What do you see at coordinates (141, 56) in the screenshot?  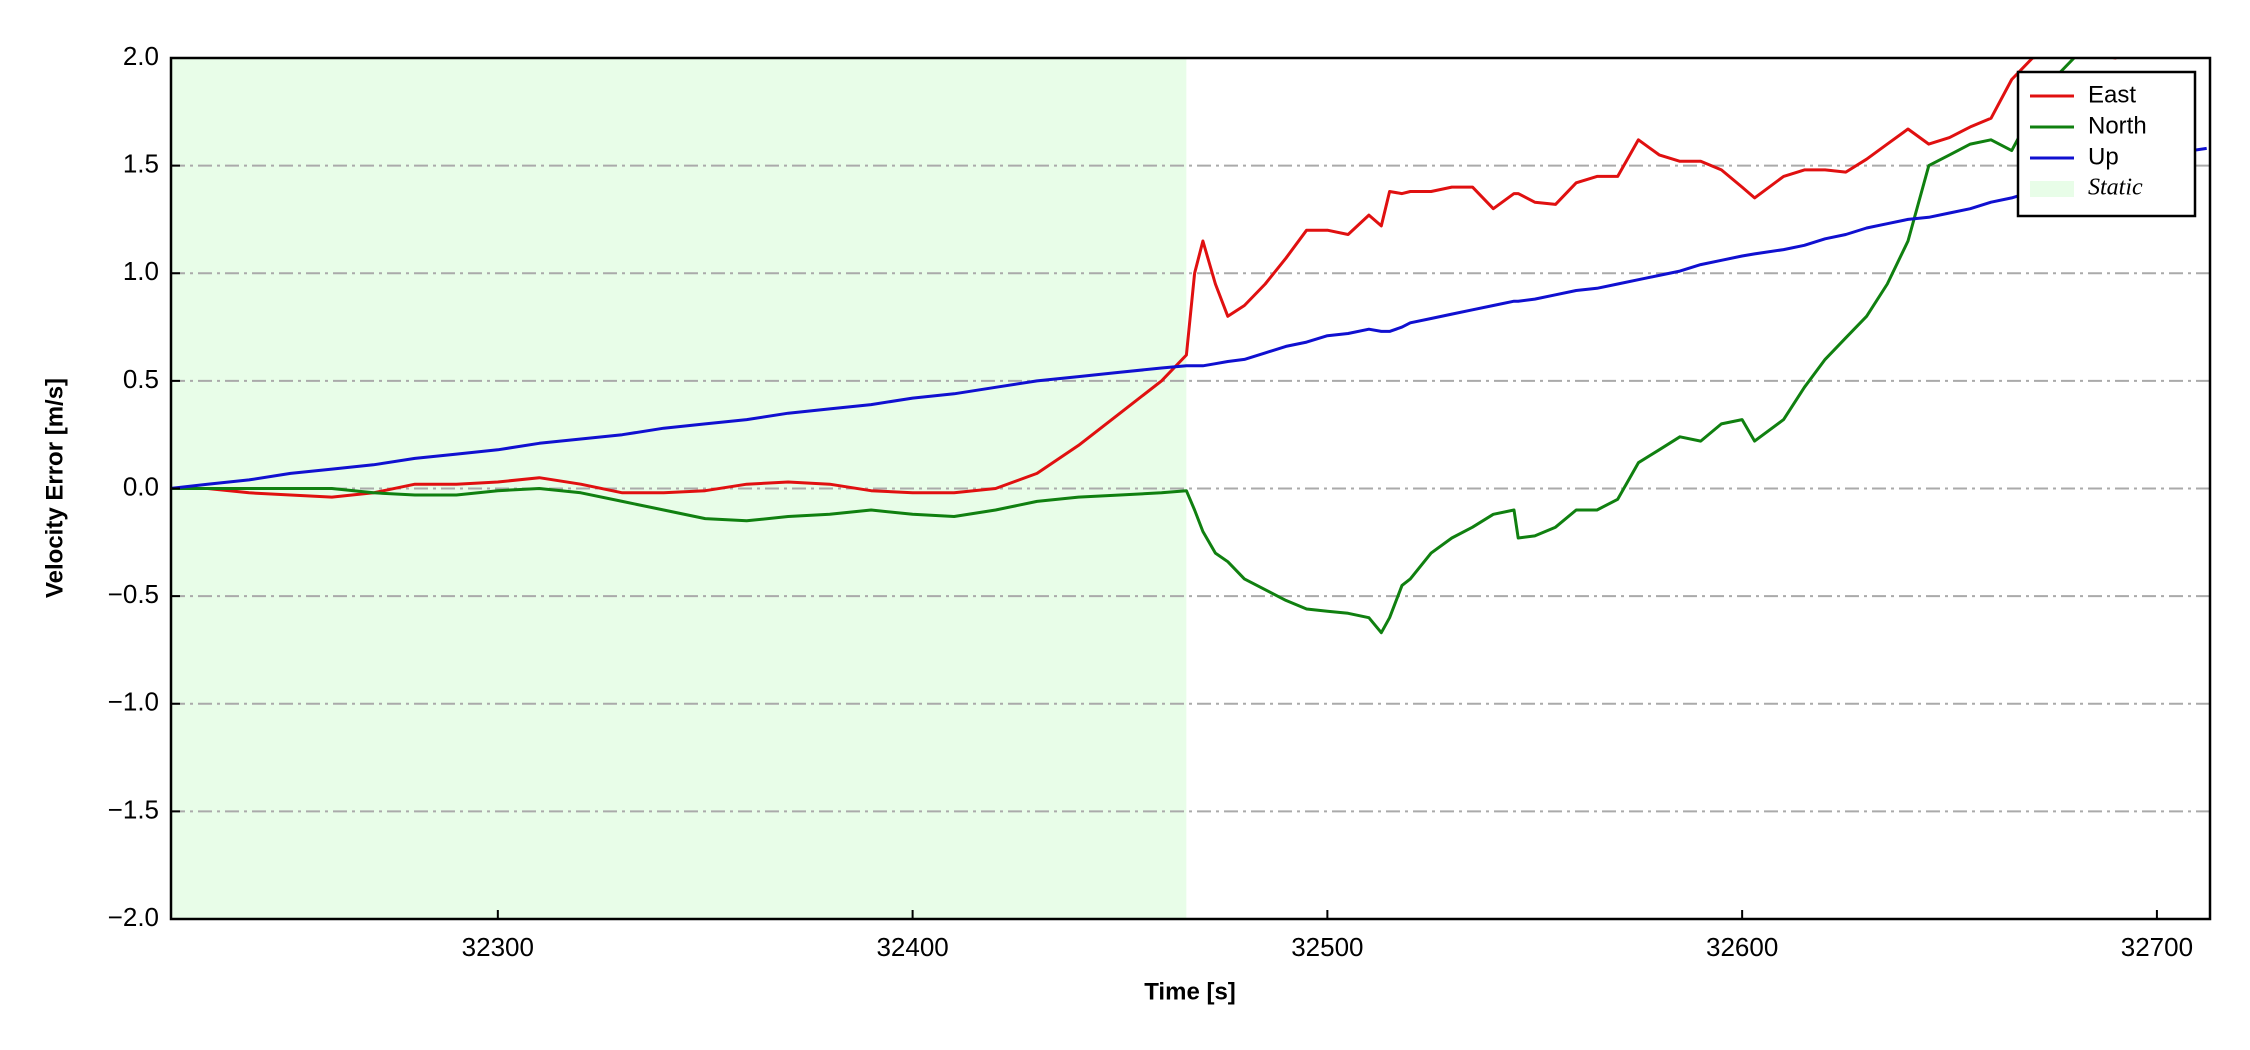 I see `y-tick-label: 2.0` at bounding box center [141, 56].